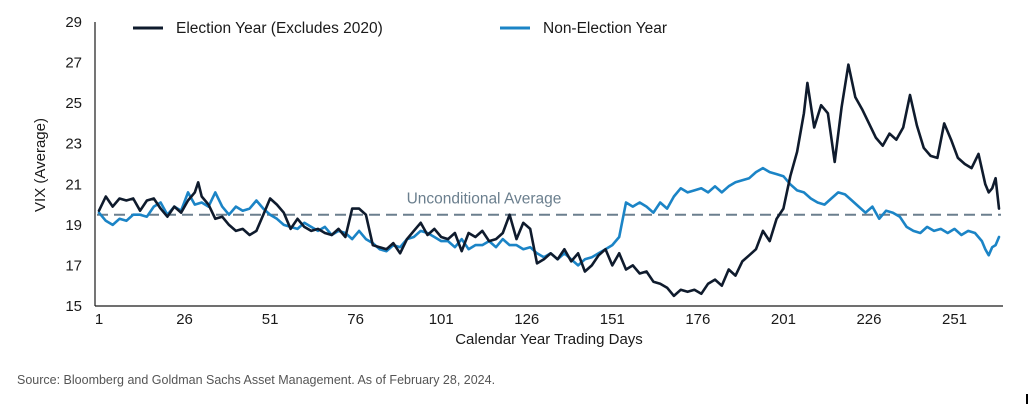 The height and width of the screenshot is (404, 1031). What do you see at coordinates (73, 103) in the screenshot?
I see `y-tick-label: 25` at bounding box center [73, 103].